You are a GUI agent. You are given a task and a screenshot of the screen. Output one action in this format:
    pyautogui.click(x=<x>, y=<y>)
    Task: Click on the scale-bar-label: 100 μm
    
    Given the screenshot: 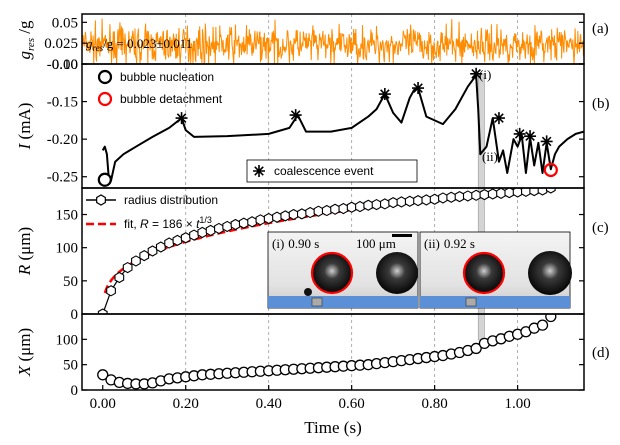 What is the action you would take?
    pyautogui.click(x=376, y=243)
    